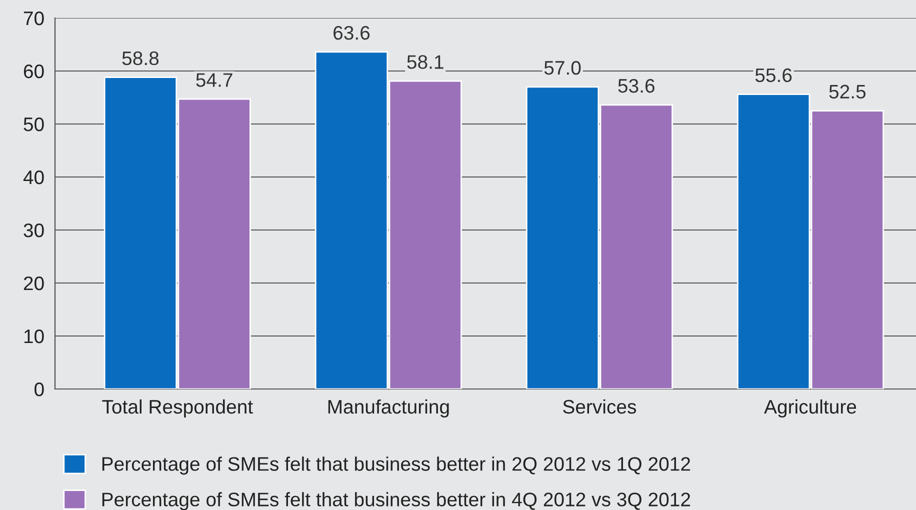  What do you see at coordinates (34, 124) in the screenshot?
I see `y-tick-label: 50` at bounding box center [34, 124].